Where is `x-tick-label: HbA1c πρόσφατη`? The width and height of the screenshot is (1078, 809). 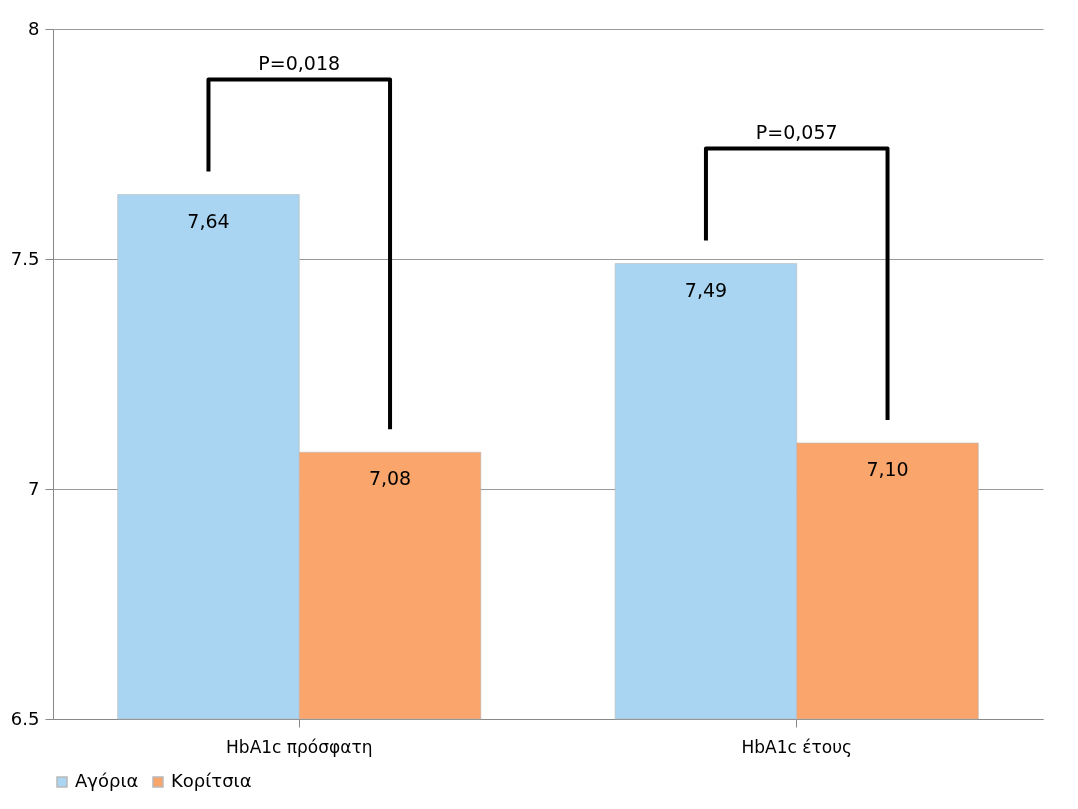 x-tick-label: HbA1c πρόσφατη is located at coordinates (299, 746).